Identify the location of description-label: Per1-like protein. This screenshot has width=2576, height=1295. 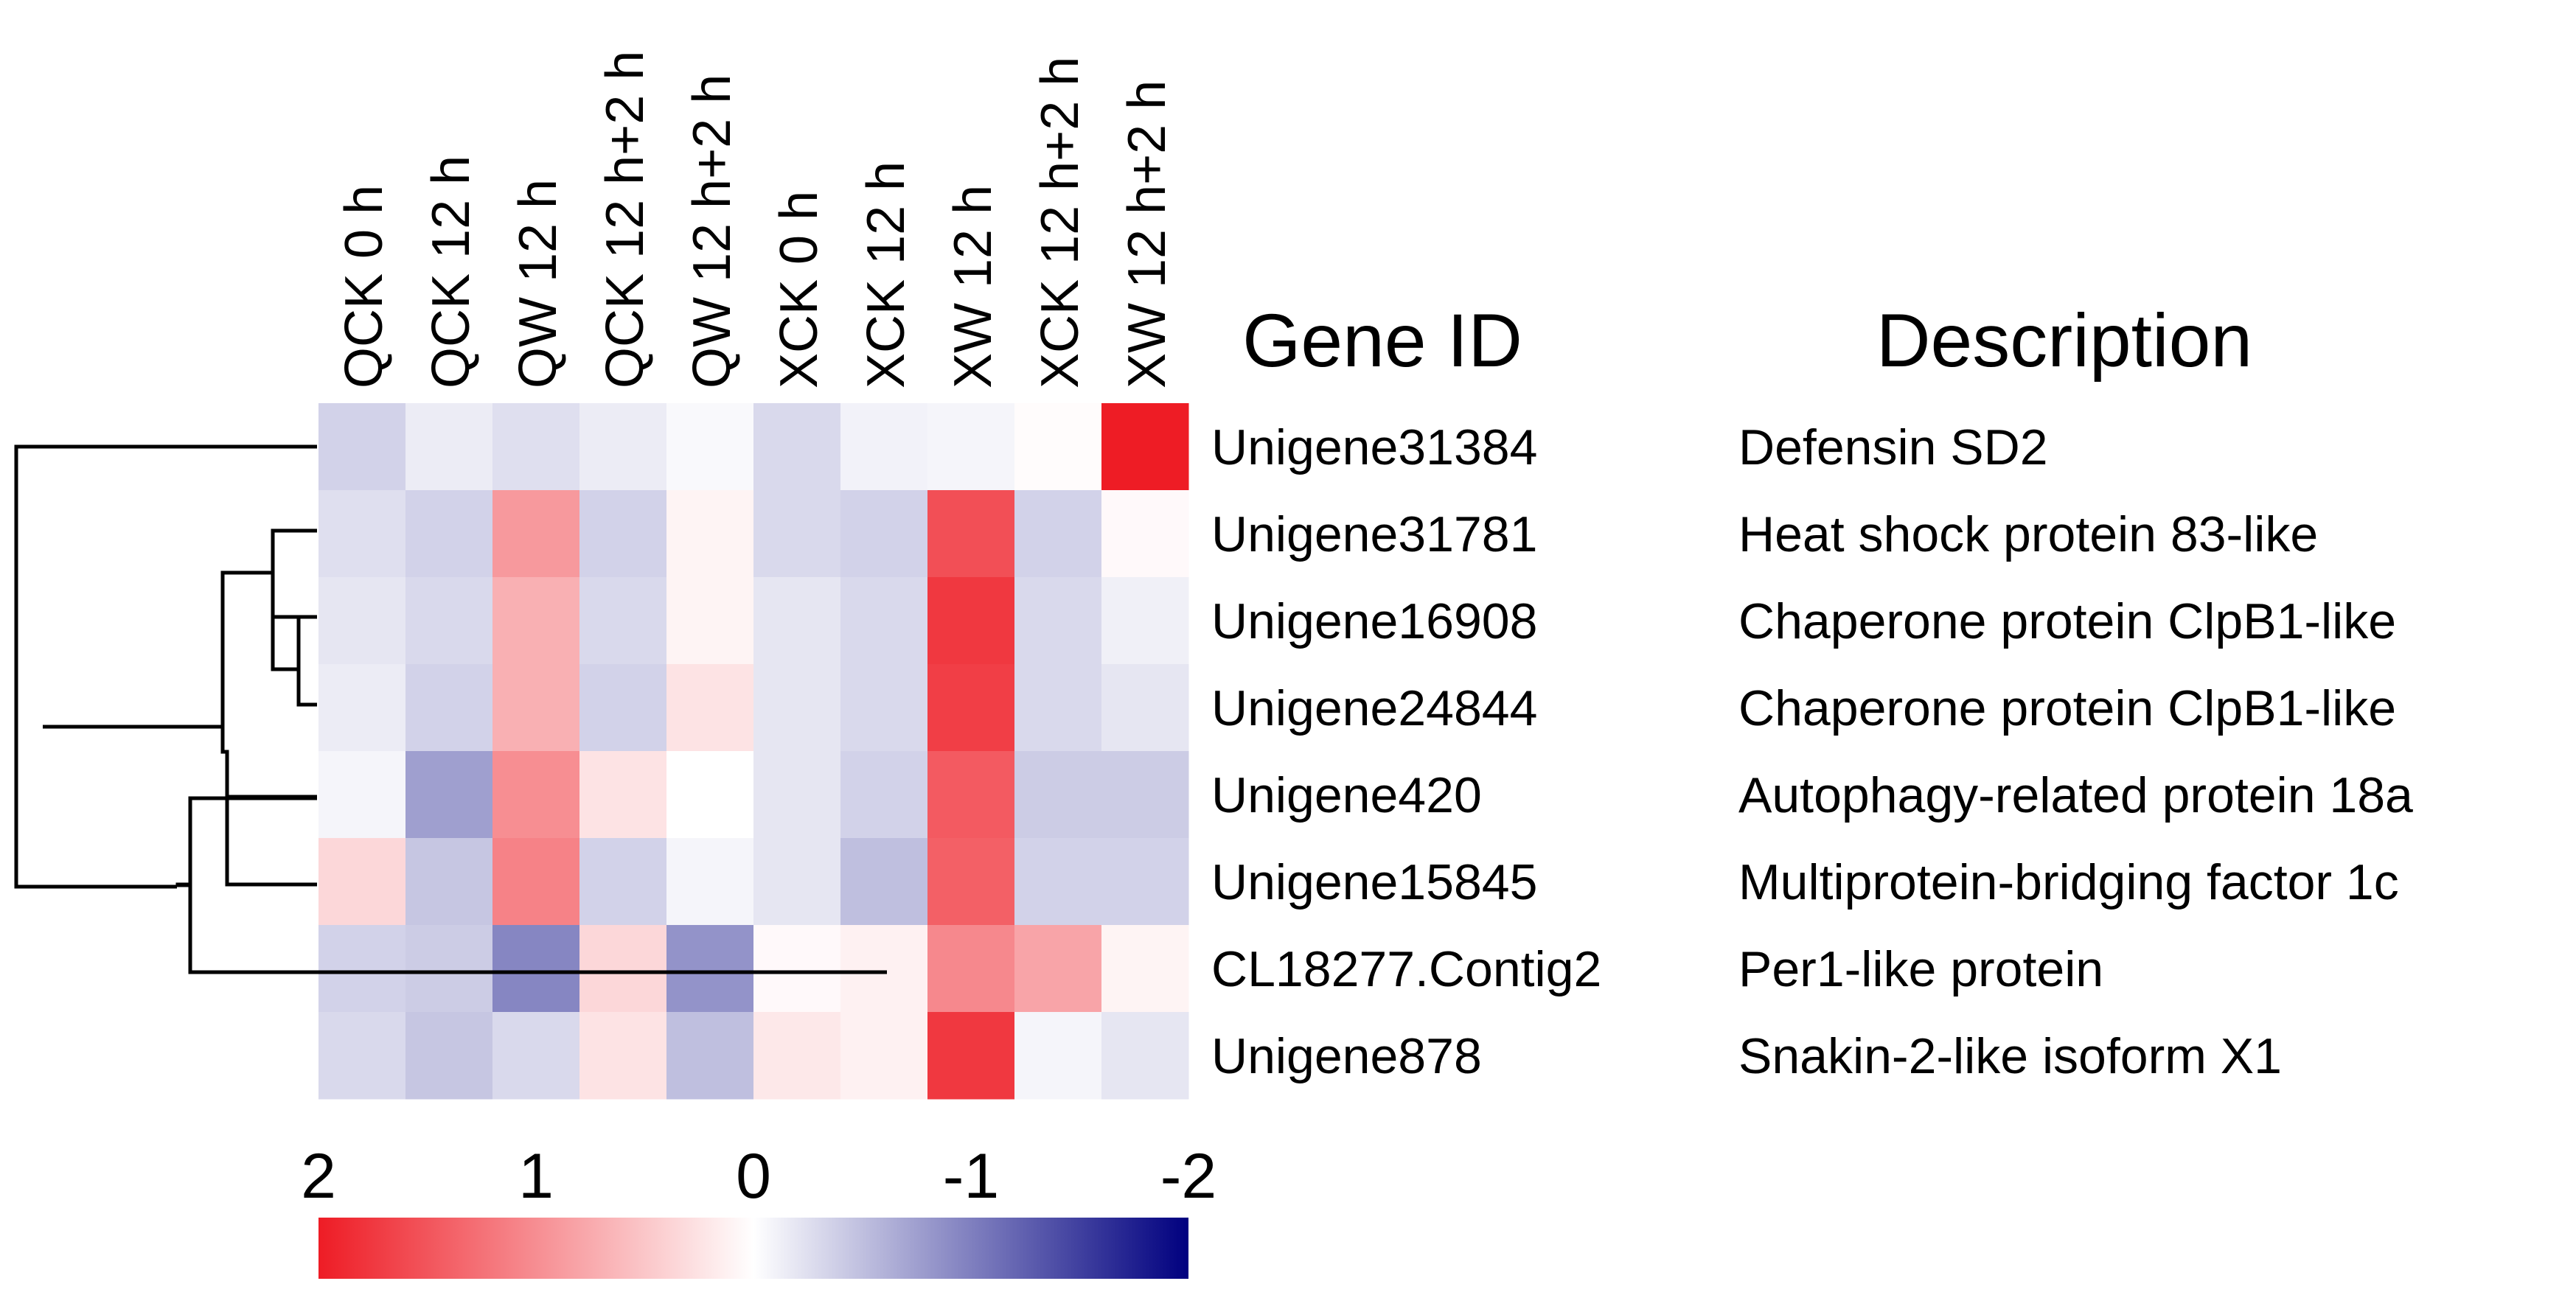
(1920, 969).